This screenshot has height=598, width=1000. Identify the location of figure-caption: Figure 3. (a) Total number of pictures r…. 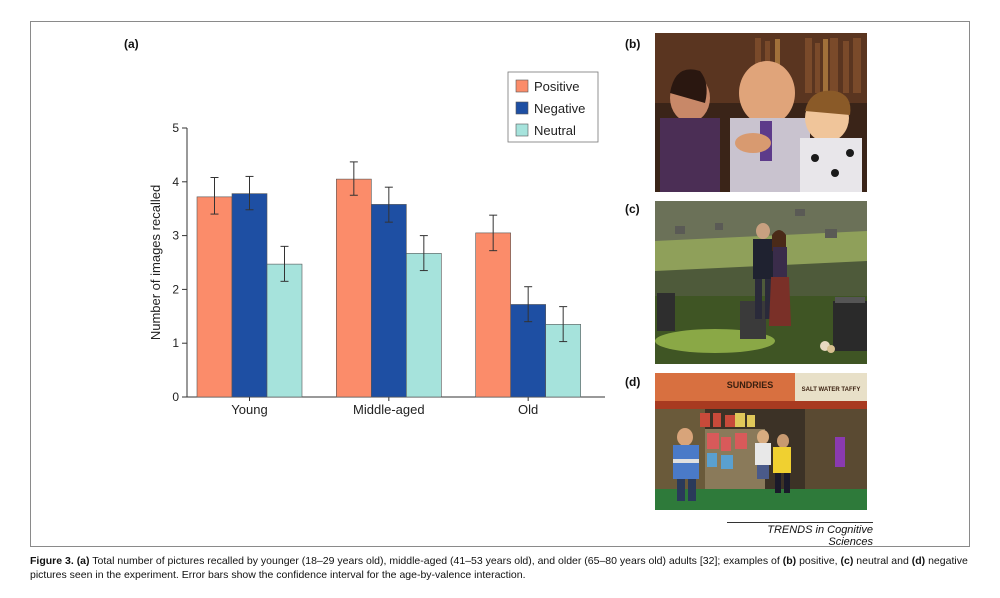
(505, 568).